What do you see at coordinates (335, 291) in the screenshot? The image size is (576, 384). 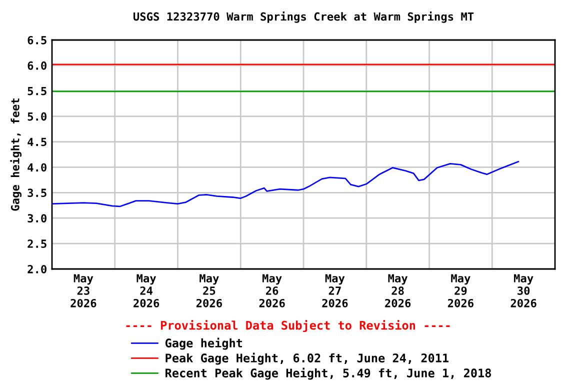 I see `x-tick-label: May 27 2026` at bounding box center [335, 291].